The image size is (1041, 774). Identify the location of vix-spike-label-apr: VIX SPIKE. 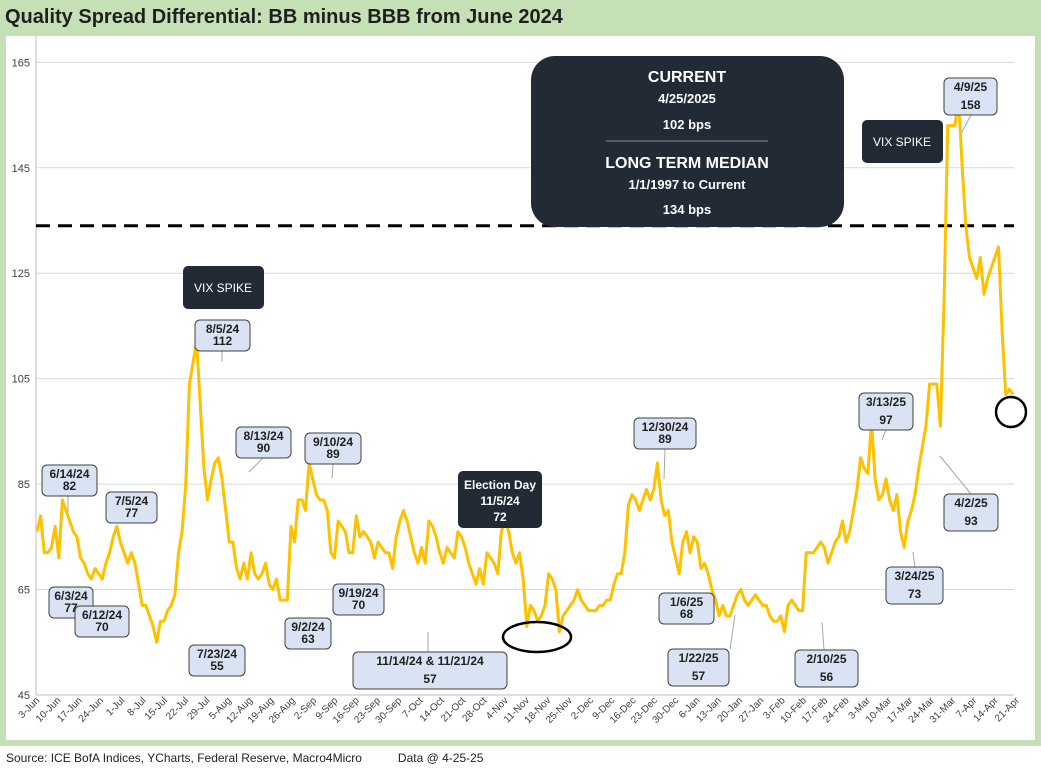
(902, 142).